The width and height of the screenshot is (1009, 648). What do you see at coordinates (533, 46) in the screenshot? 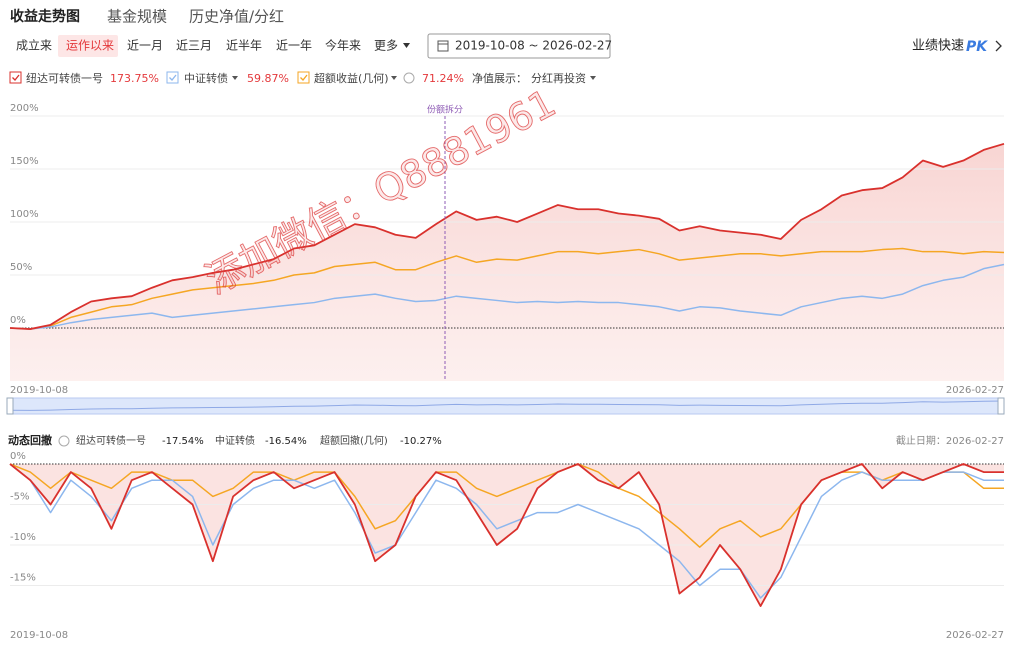
I see `date-range: 2019-10-08 ~ 2026-02-27` at bounding box center [533, 46].